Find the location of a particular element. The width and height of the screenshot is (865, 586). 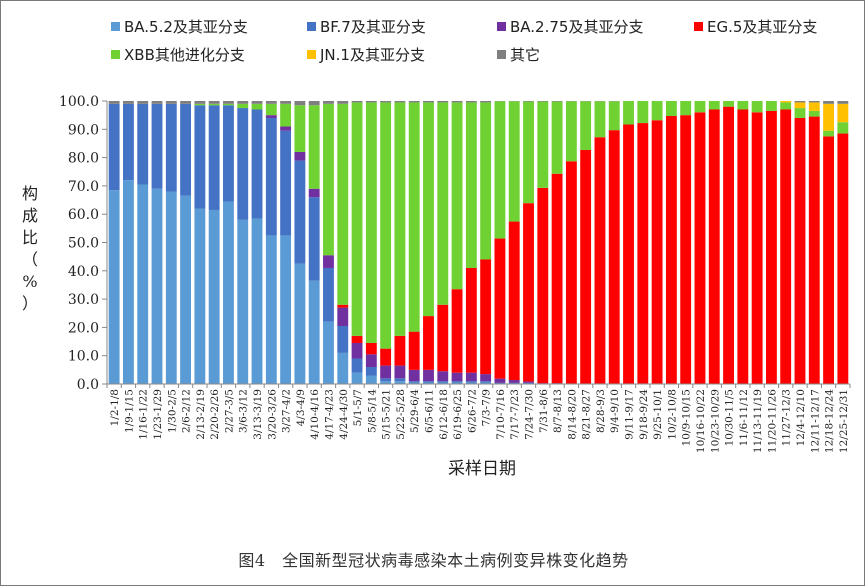

x-tick-label: 1/30-2/5 is located at coordinates (172, 411).